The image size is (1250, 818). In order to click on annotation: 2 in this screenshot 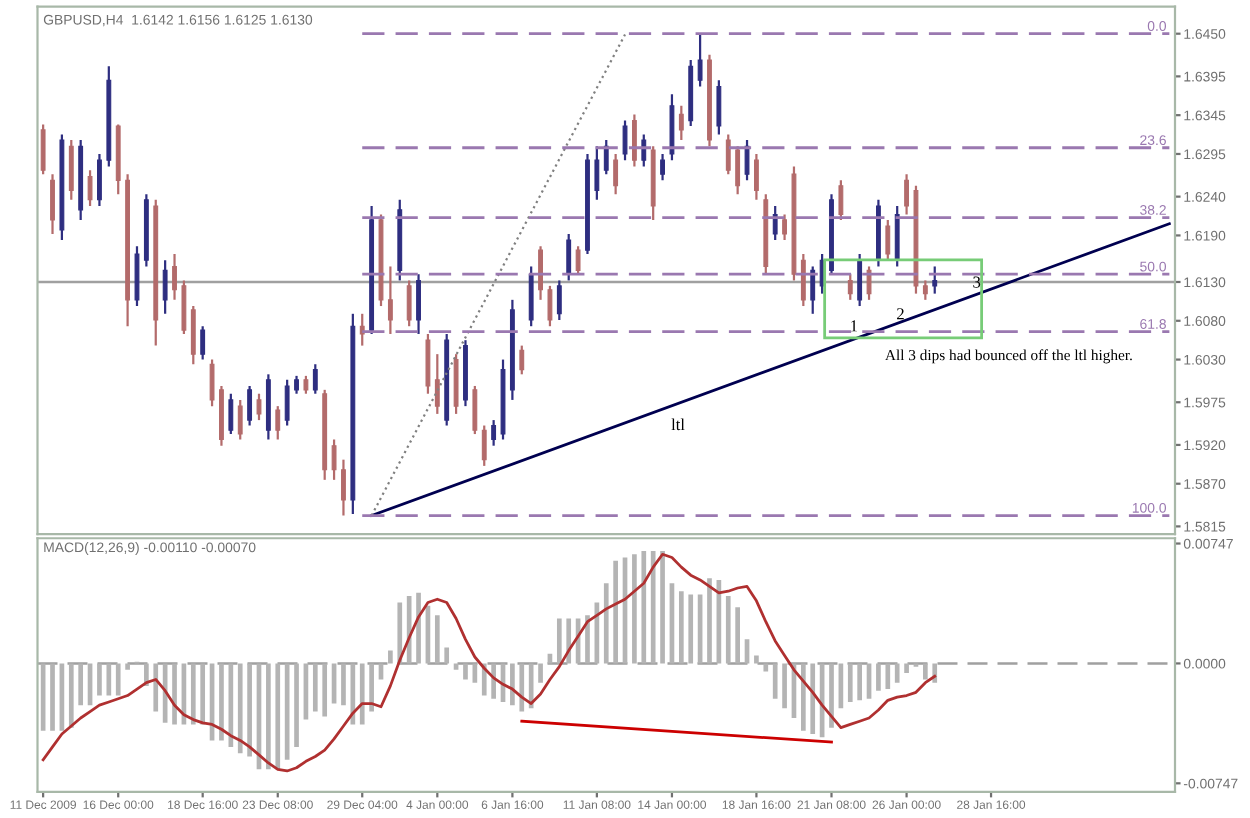, I will do `click(900, 314)`.